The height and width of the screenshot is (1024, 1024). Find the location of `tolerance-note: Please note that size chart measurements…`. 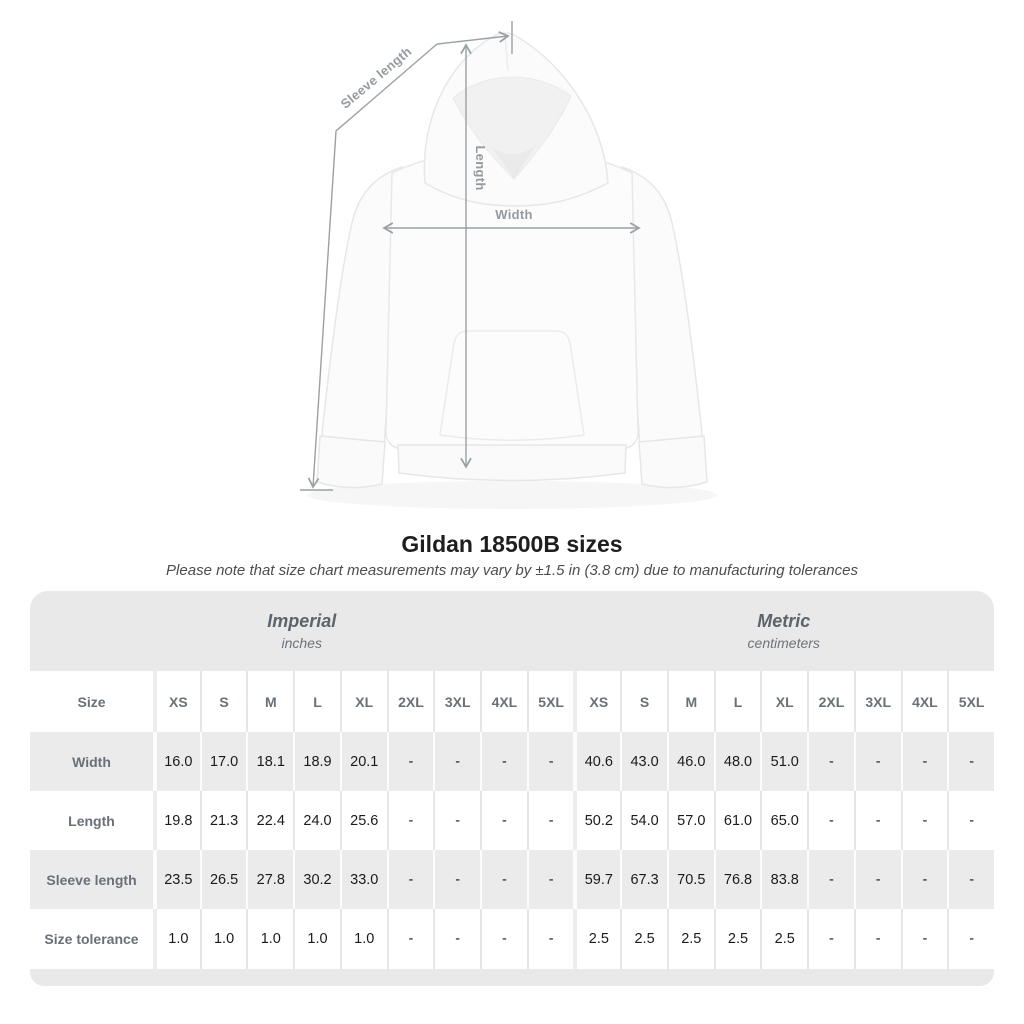

tolerance-note: Please note that size chart measurements… is located at coordinates (512, 570).